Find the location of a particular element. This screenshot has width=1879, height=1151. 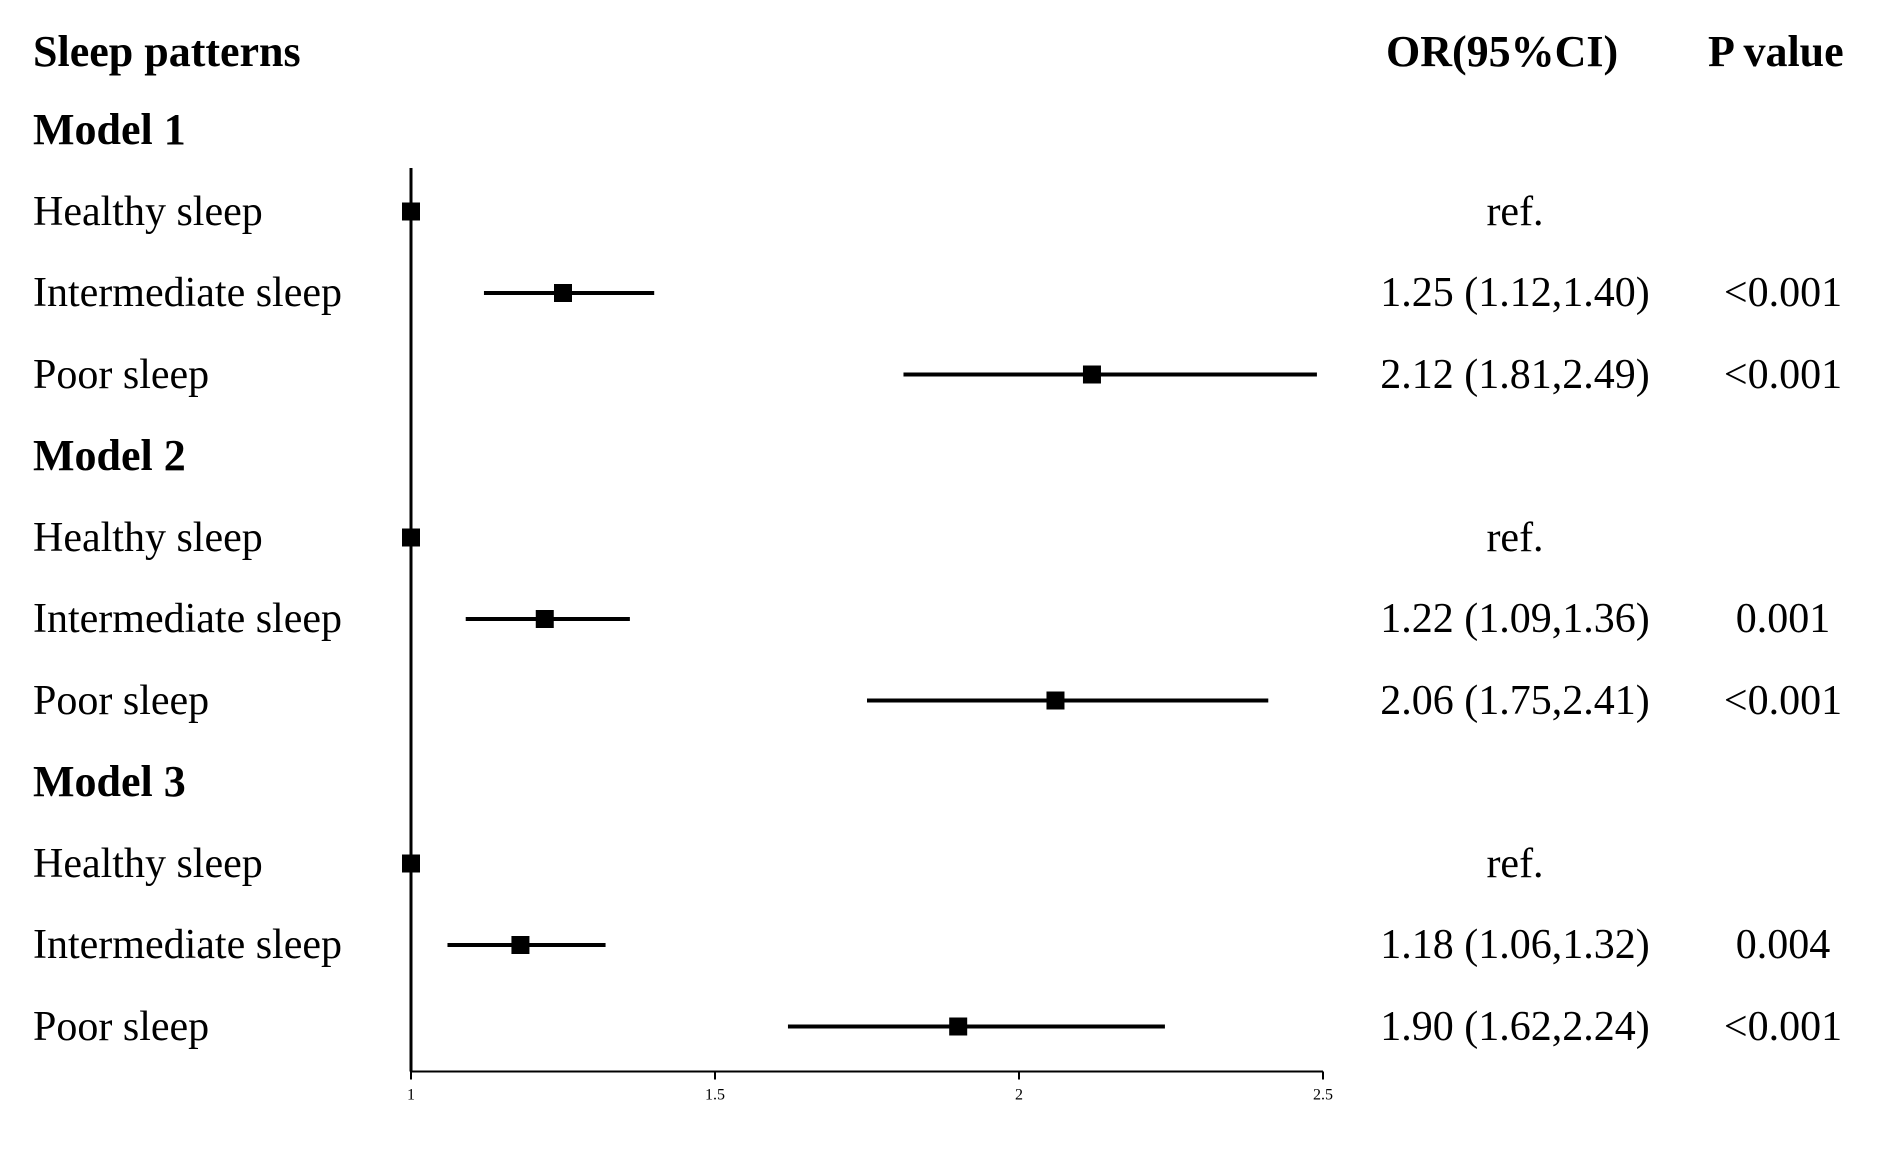

header-or-ci: OR(95%CI) is located at coordinates (1502, 51).